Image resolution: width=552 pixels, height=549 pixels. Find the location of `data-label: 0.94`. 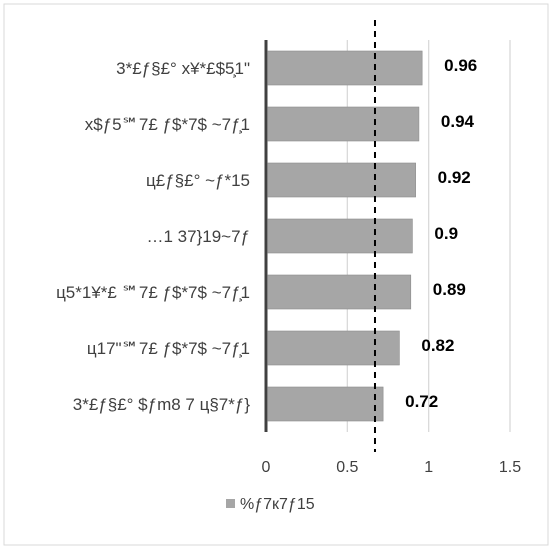

data-label: 0.94 is located at coordinates (458, 121).